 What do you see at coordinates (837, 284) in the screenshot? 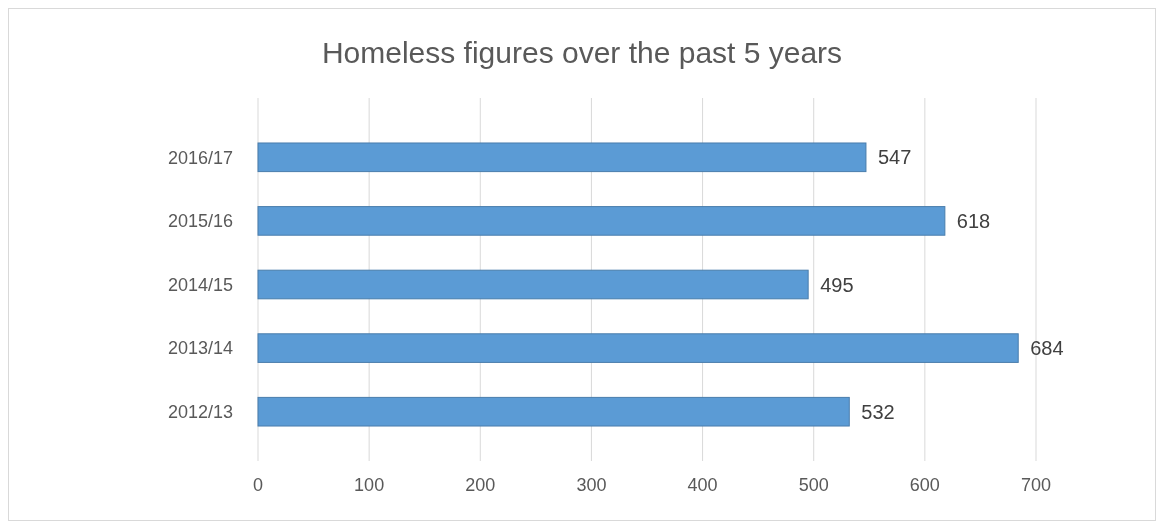
I see `data-label: 495` at bounding box center [837, 284].